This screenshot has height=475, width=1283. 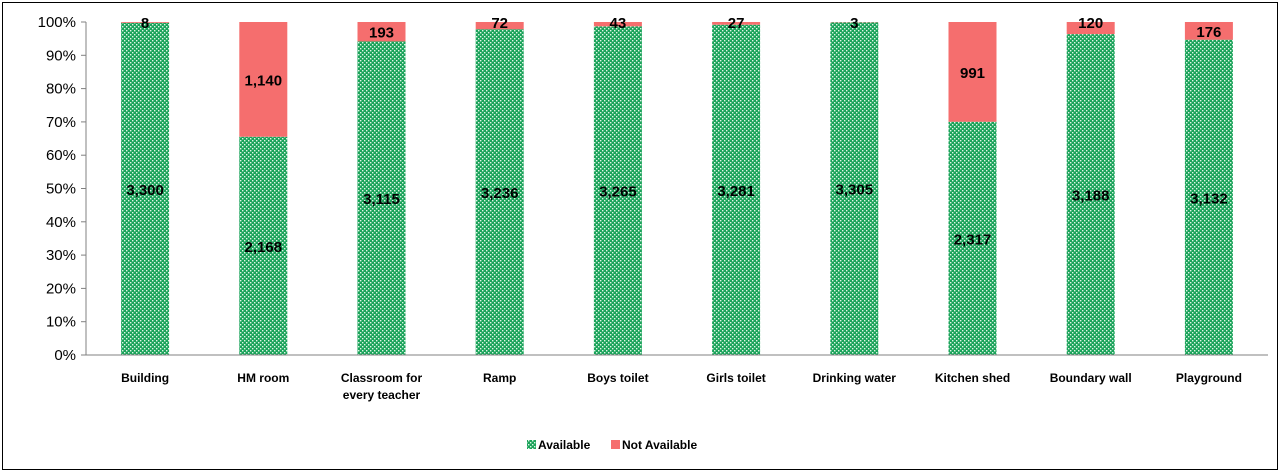 I want to click on category-label: Building, so click(x=145, y=378).